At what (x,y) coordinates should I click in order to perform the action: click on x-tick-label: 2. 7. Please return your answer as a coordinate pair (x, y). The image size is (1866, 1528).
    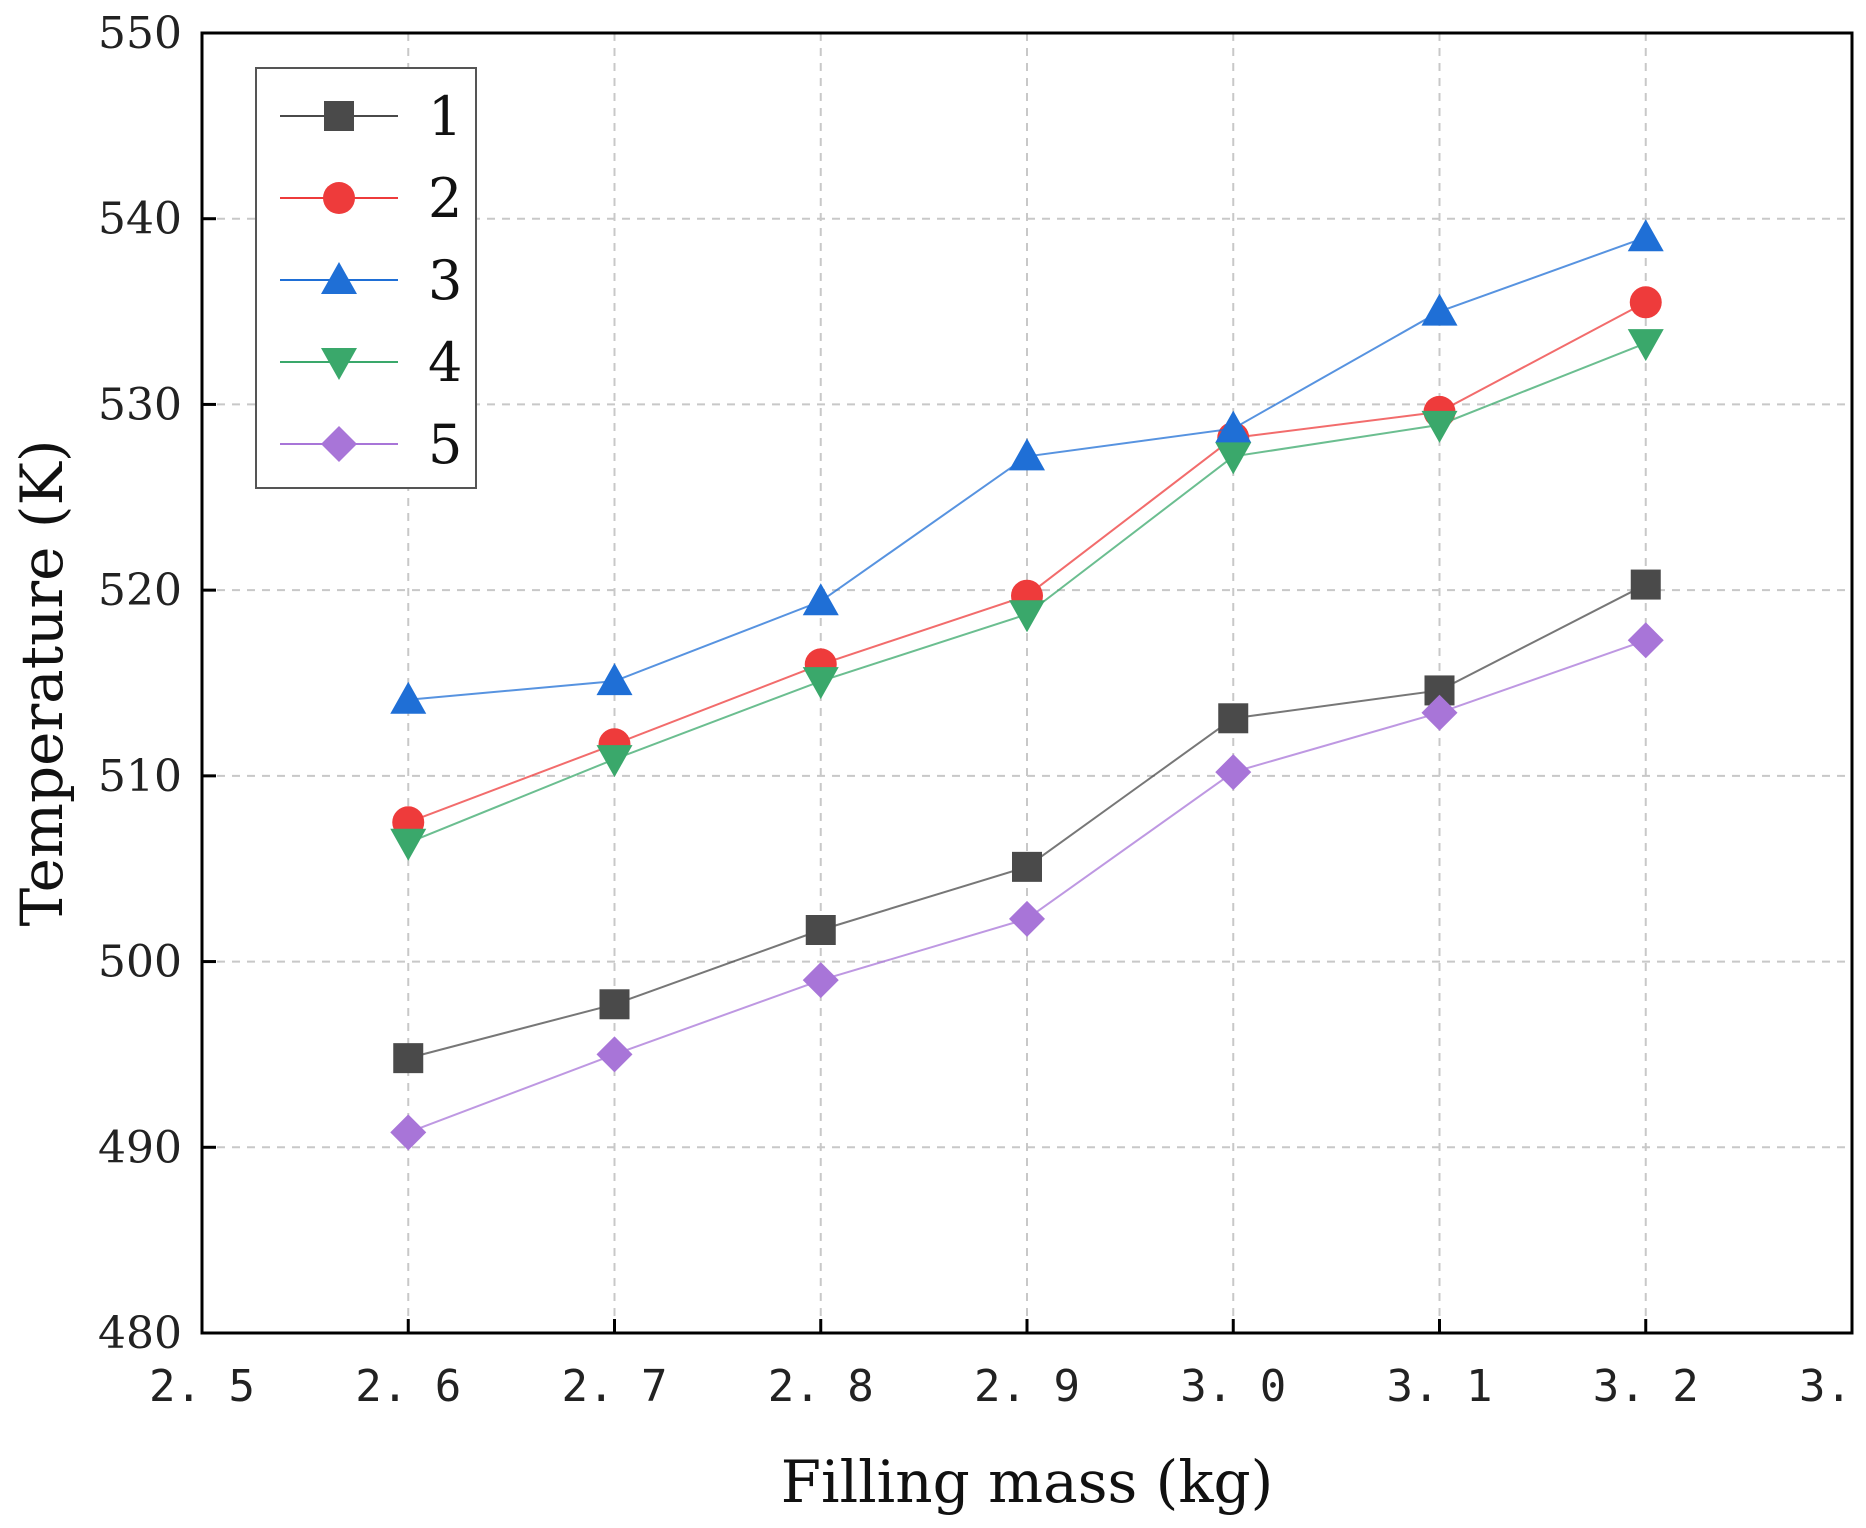
    Looking at the image, I should click on (615, 1386).